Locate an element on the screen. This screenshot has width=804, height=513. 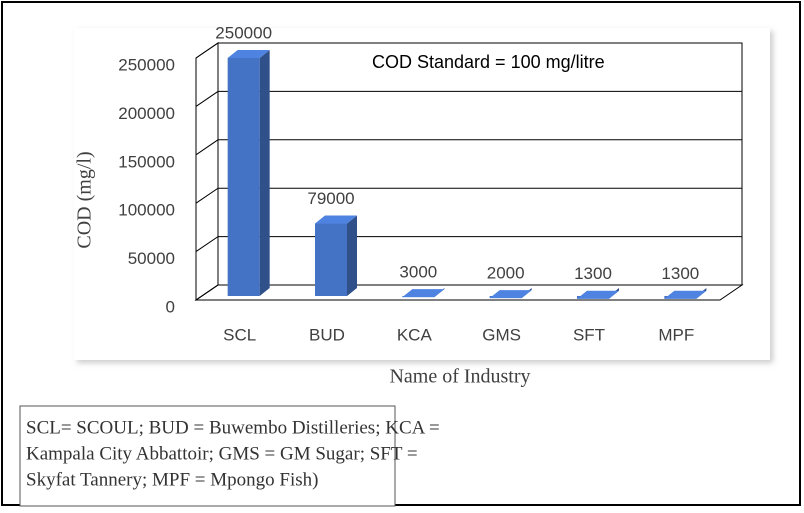
footnote-box is located at coordinates (207, 456).